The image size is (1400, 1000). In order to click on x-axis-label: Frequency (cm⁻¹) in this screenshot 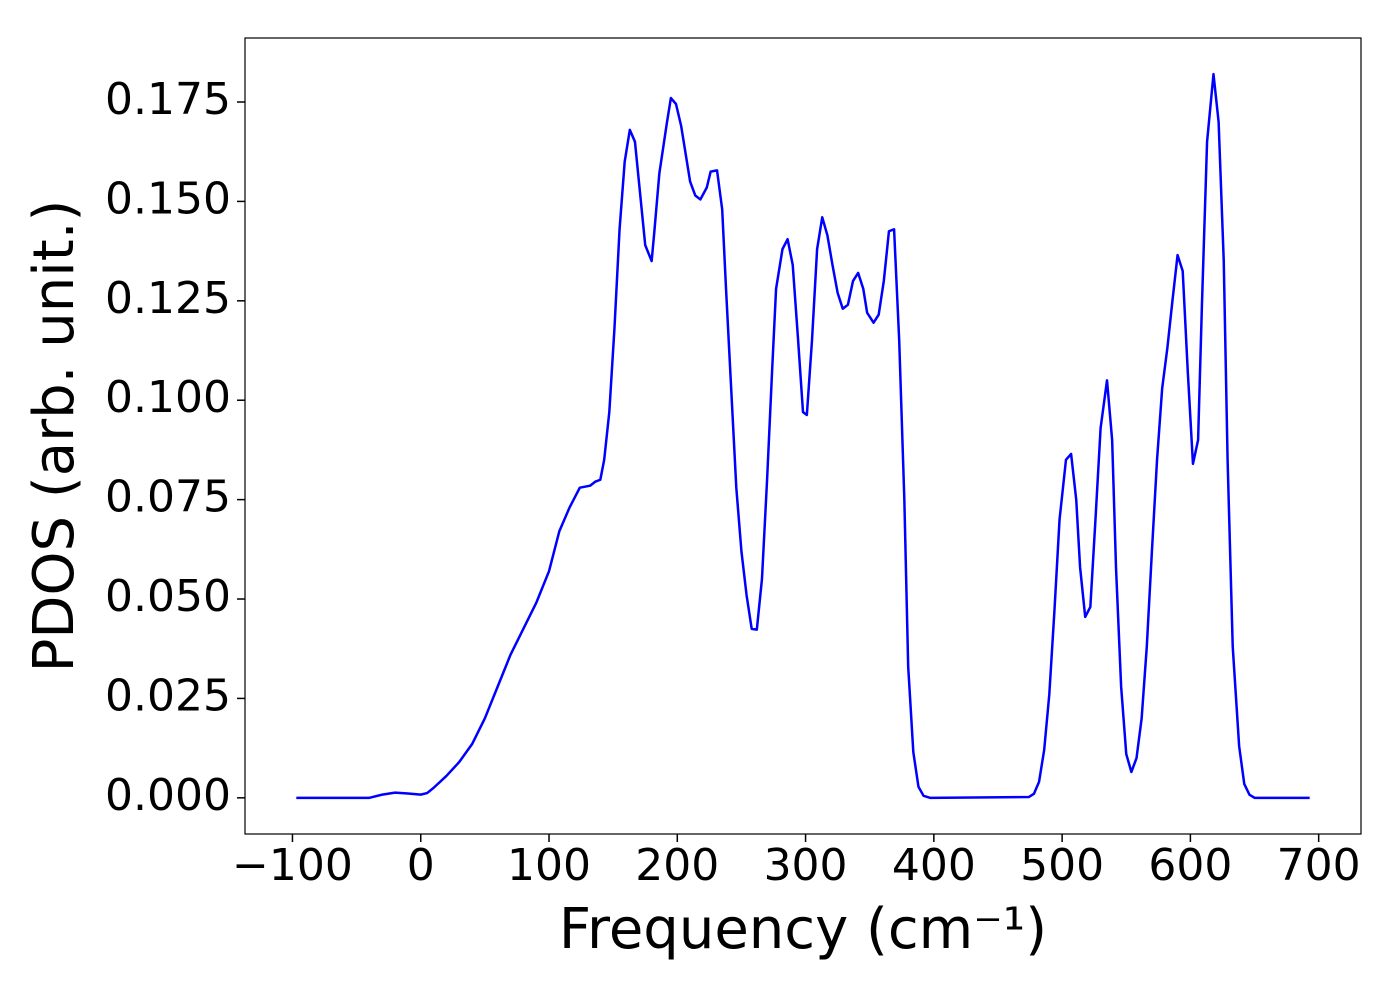, I will do `click(803, 929)`.